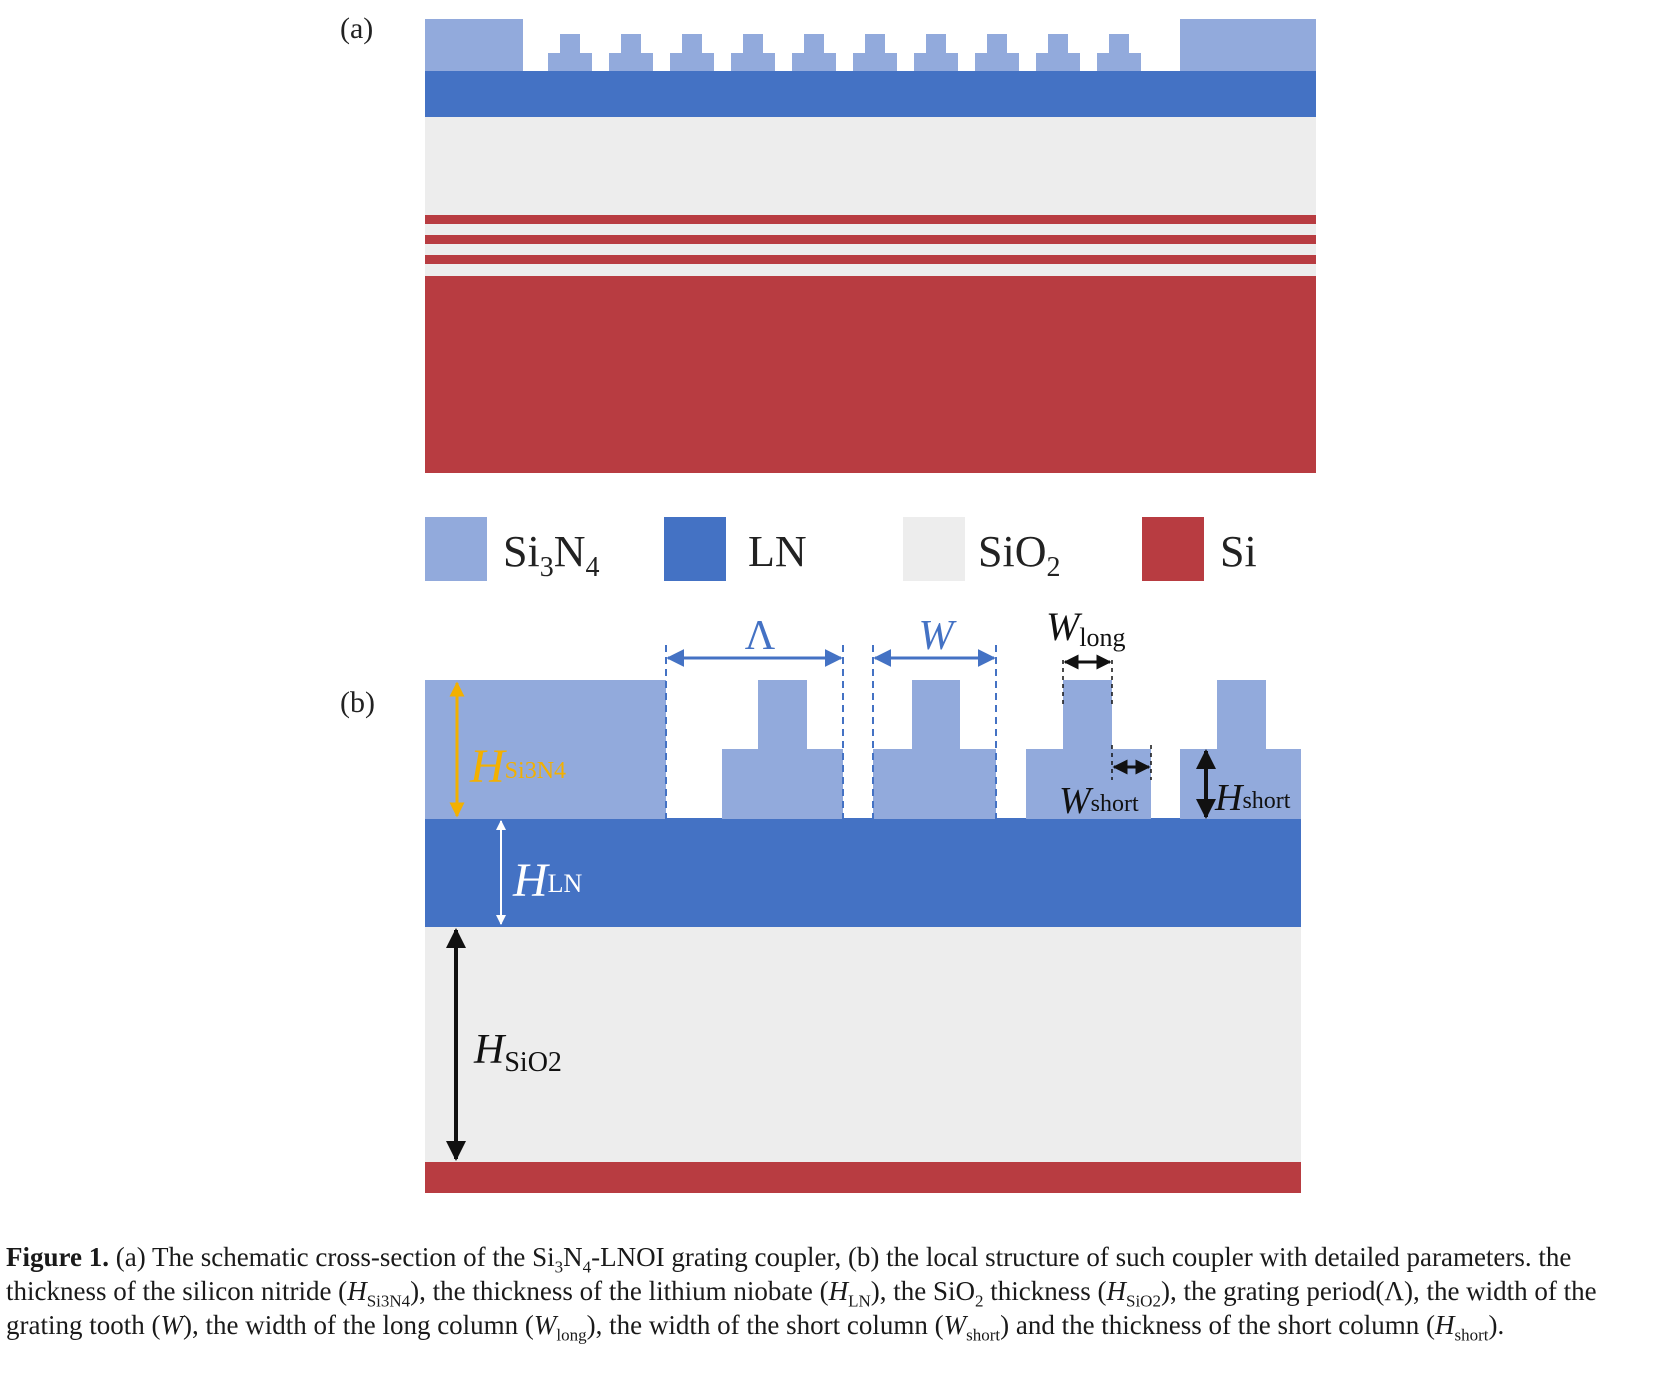 The width and height of the screenshot is (1660, 1392). What do you see at coordinates (1099, 801) in the screenshot?
I see `w-short-label: Wshort` at bounding box center [1099, 801].